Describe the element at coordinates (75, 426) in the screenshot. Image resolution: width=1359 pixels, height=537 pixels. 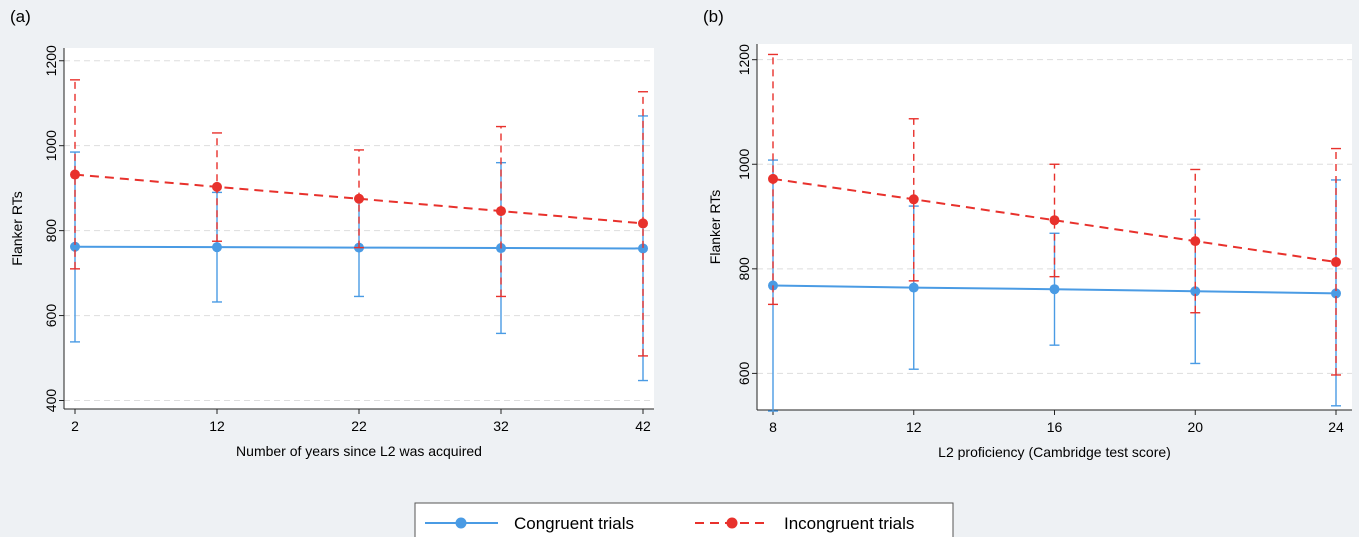
I see `x-tick-label: 2` at that location.